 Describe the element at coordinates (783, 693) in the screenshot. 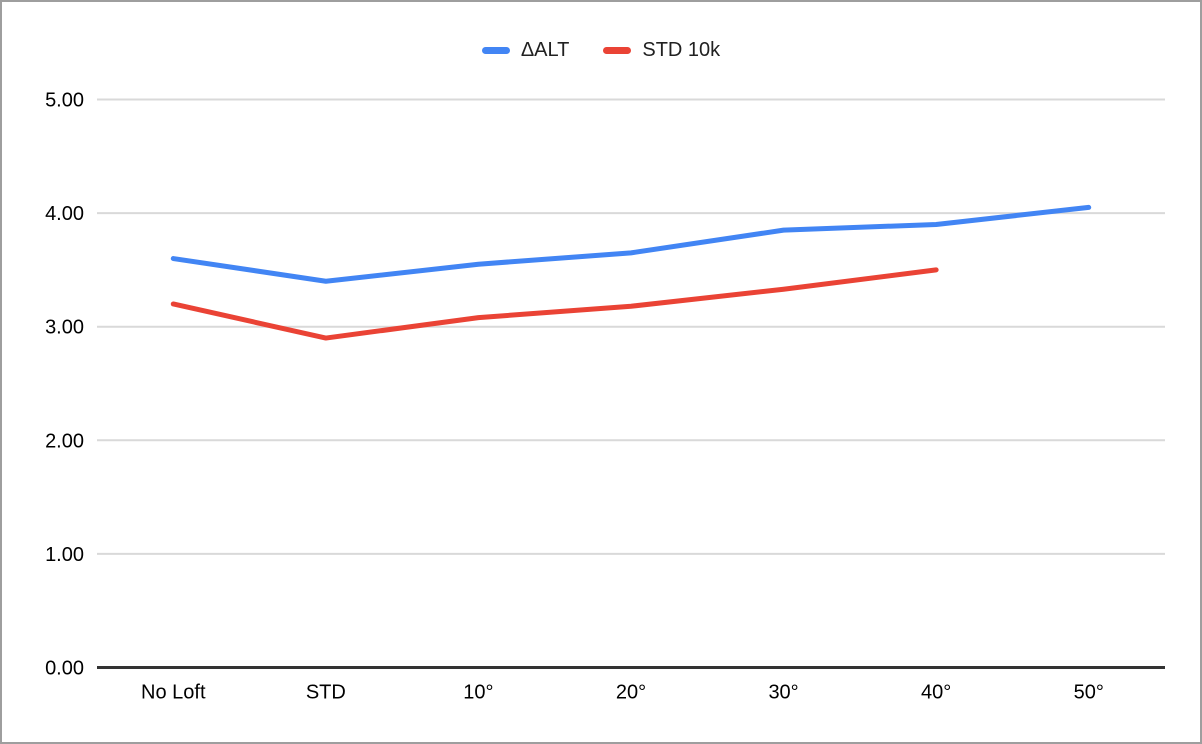

I see `x-axis-tick-label: 30°` at that location.